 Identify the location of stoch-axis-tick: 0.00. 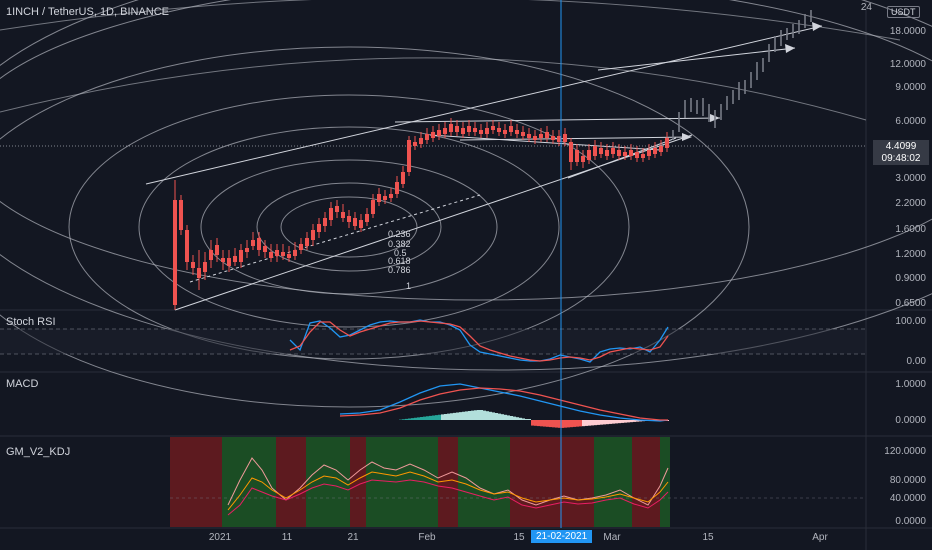
(916, 361).